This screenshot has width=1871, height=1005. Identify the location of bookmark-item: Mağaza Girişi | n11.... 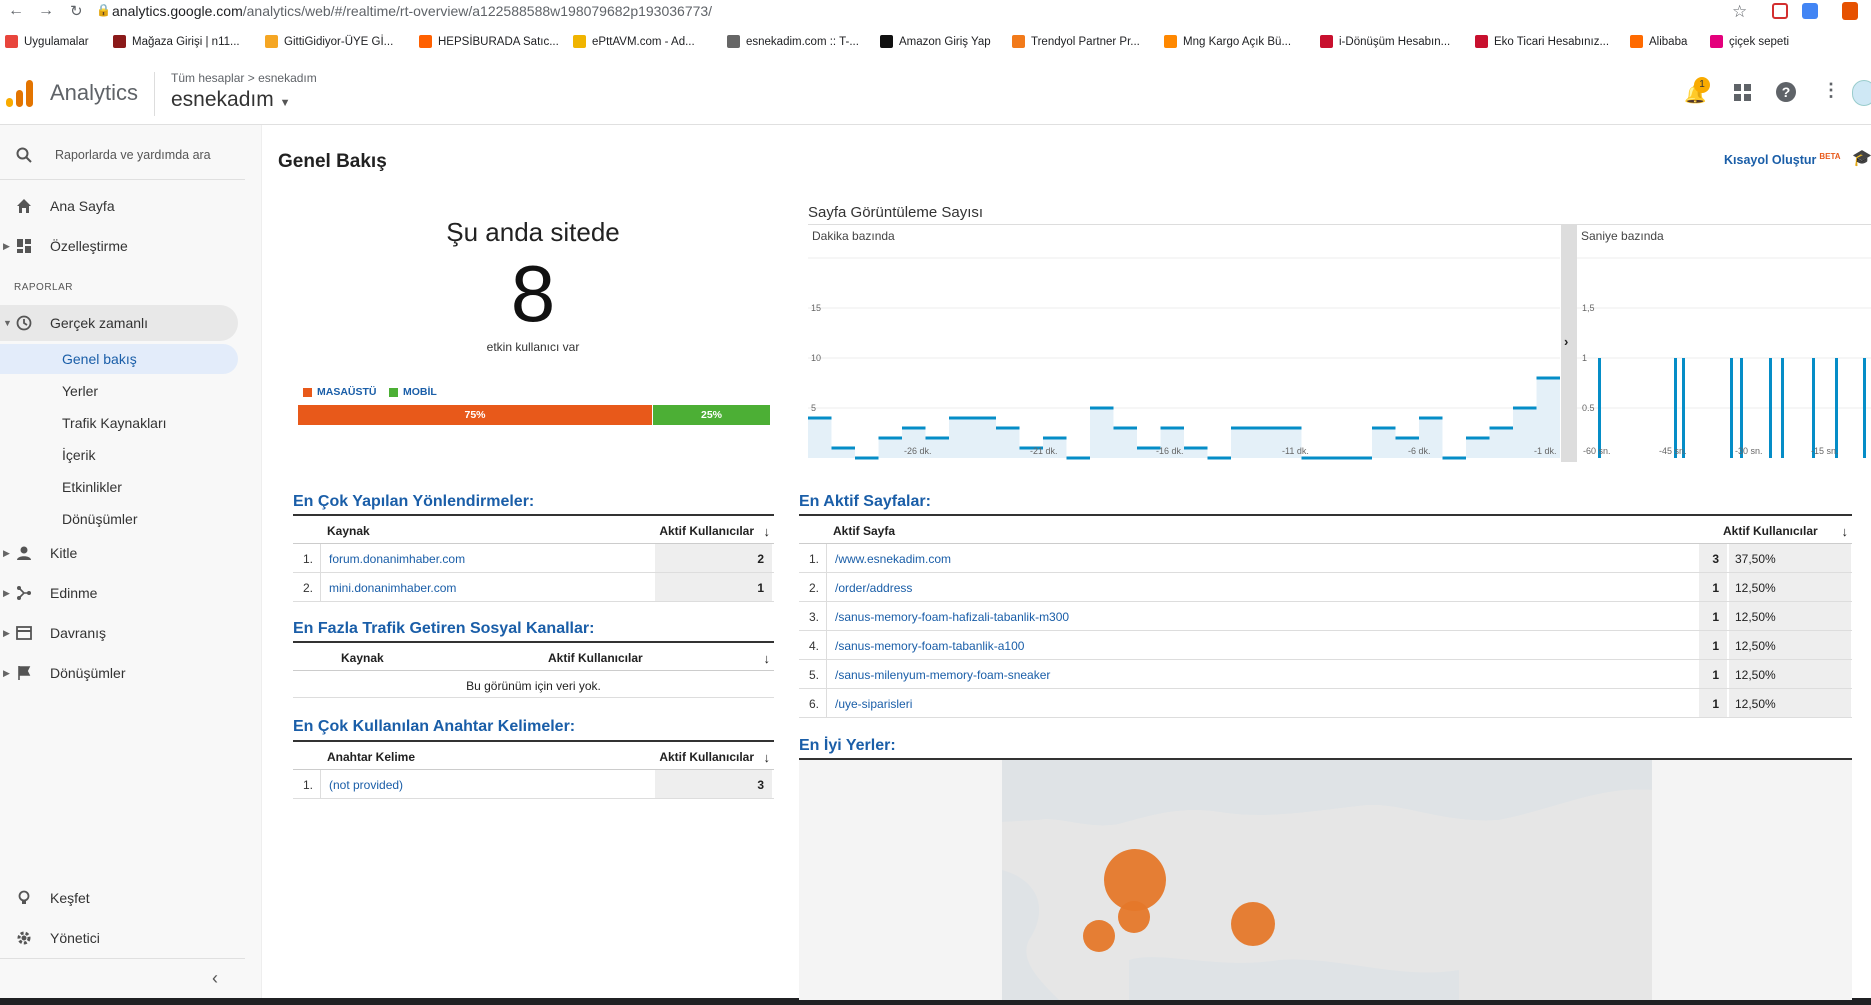
(176, 41).